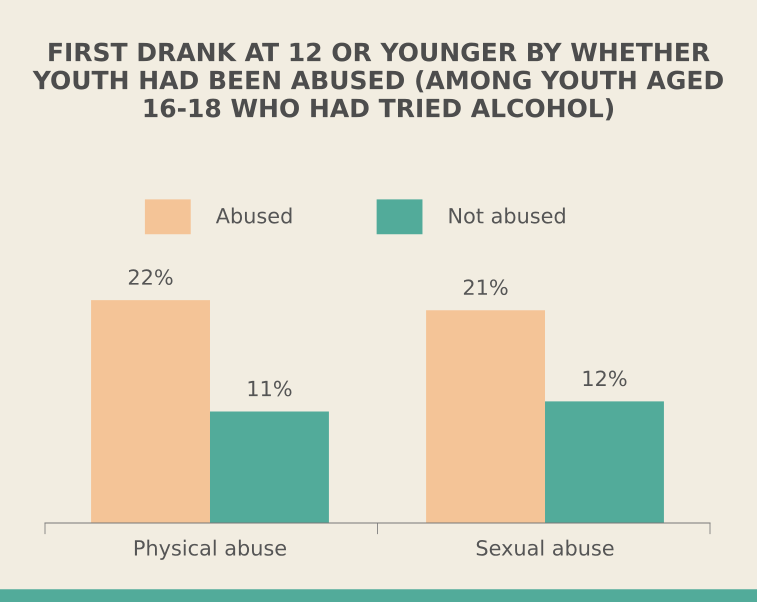  Describe the element at coordinates (605, 378) in the screenshot. I see `data-label: 12%` at that location.